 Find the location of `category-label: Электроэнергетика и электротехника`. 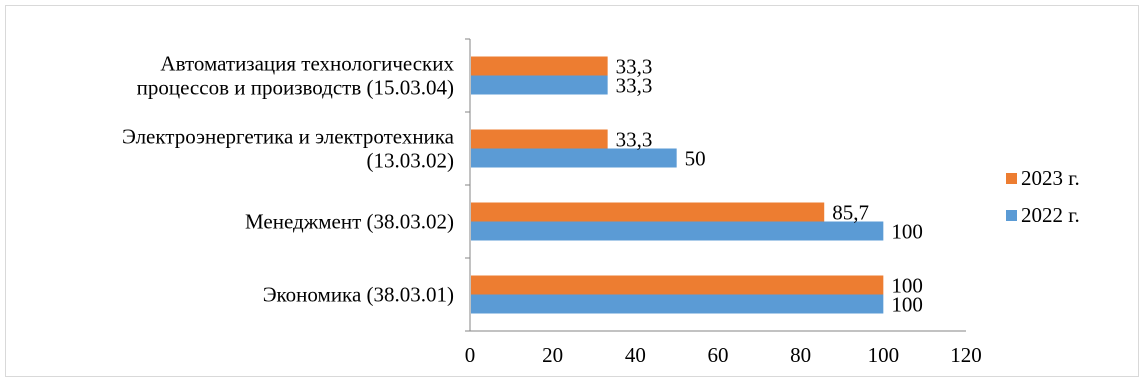

category-label: Электроэнергетика и электротехника is located at coordinates (288, 137).